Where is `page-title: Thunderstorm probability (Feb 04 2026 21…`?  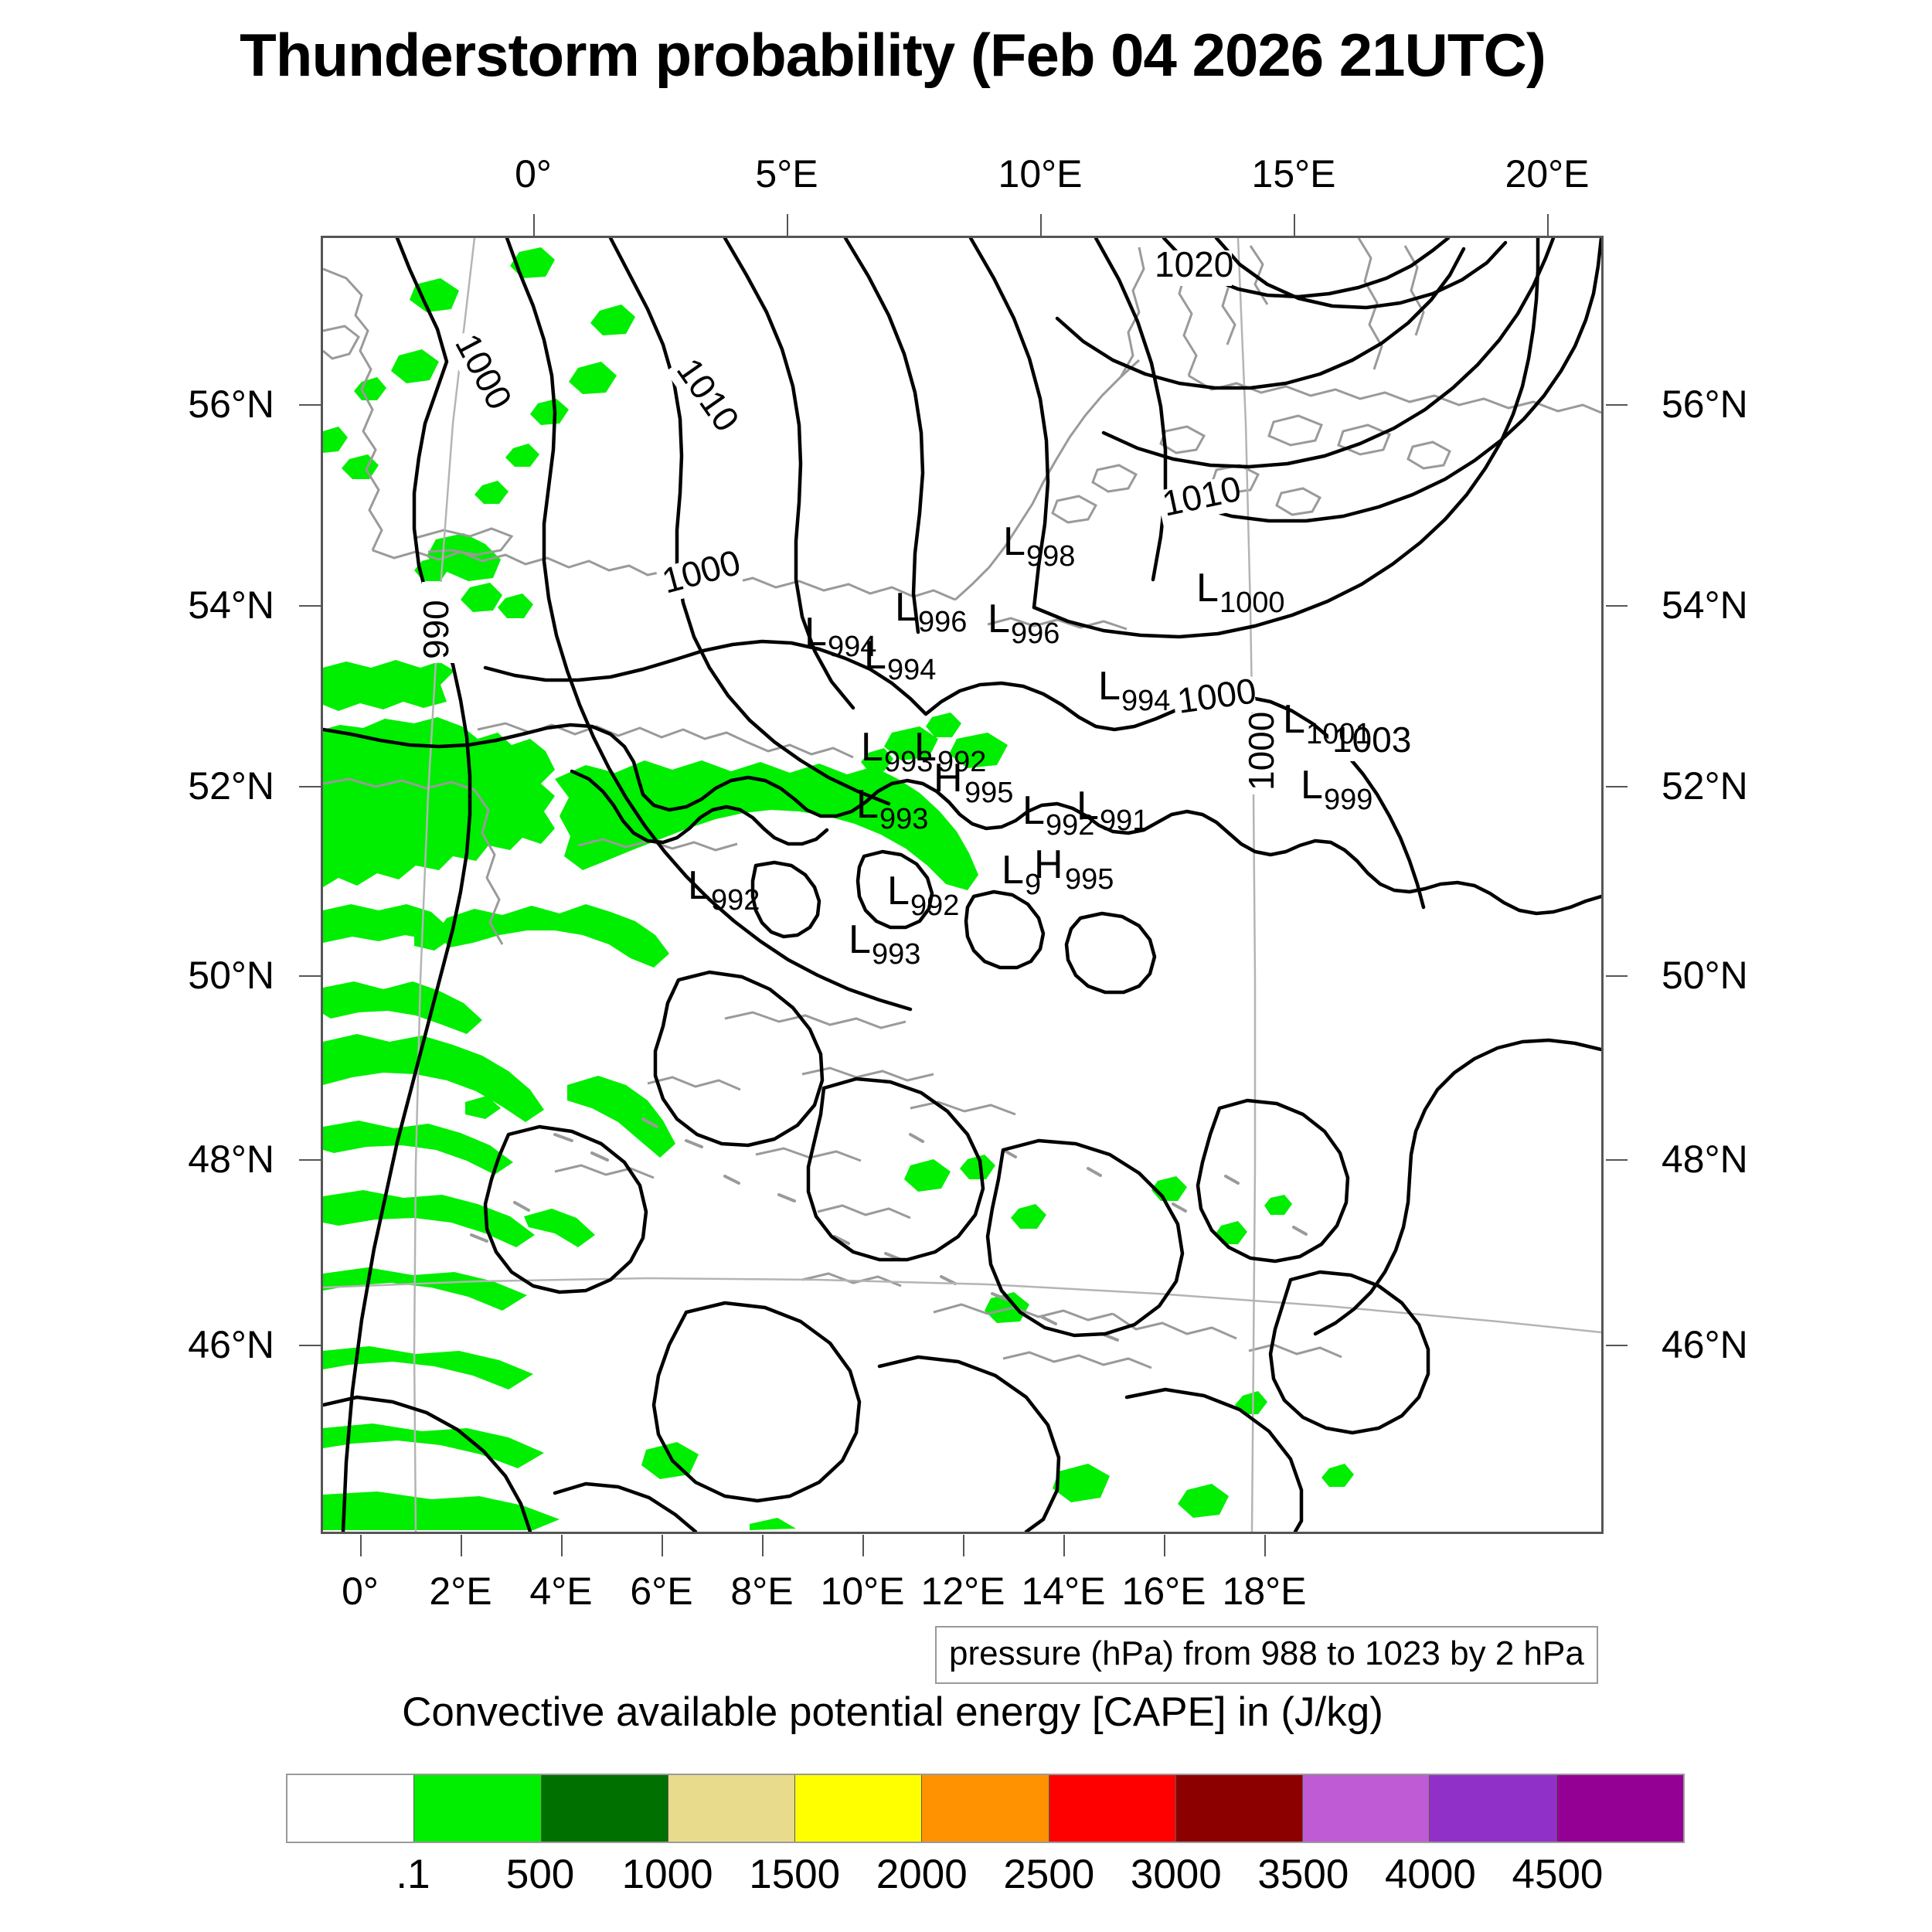
page-title: Thunderstorm probability (Feb 04 2026 21… is located at coordinates (893, 55).